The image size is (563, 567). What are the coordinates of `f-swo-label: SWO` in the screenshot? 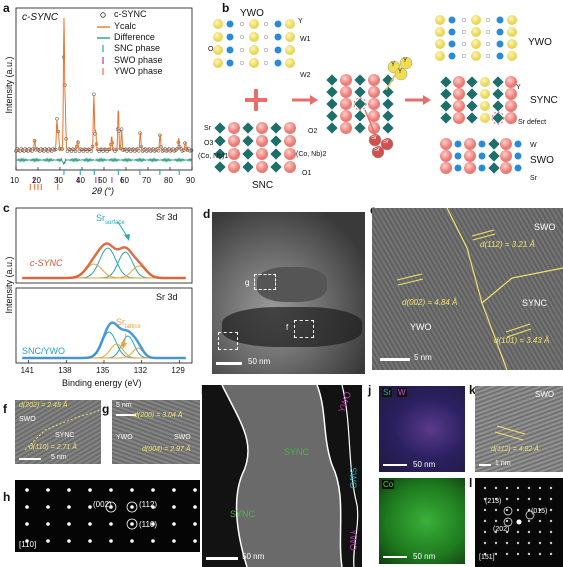 It's located at (27, 419).